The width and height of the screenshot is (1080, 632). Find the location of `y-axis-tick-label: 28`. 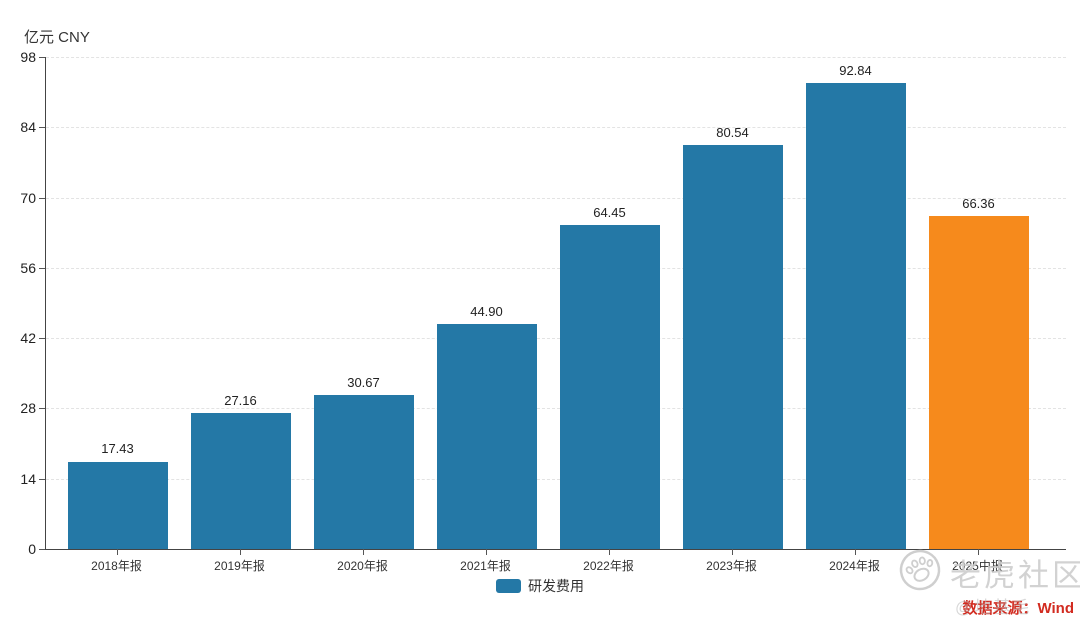

y-axis-tick-label: 28 is located at coordinates (28, 408).